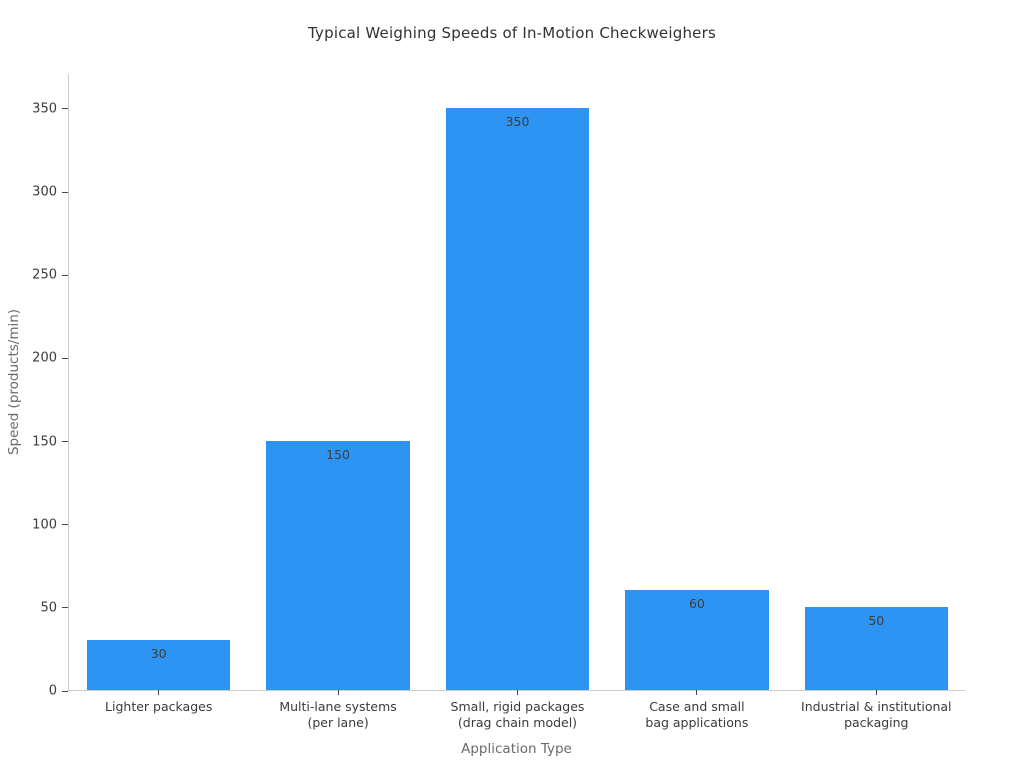 Image resolution: width=1024 pixels, height=768 pixels. I want to click on x-category-label: Small, rigid packages (drag chain model), so click(517, 715).